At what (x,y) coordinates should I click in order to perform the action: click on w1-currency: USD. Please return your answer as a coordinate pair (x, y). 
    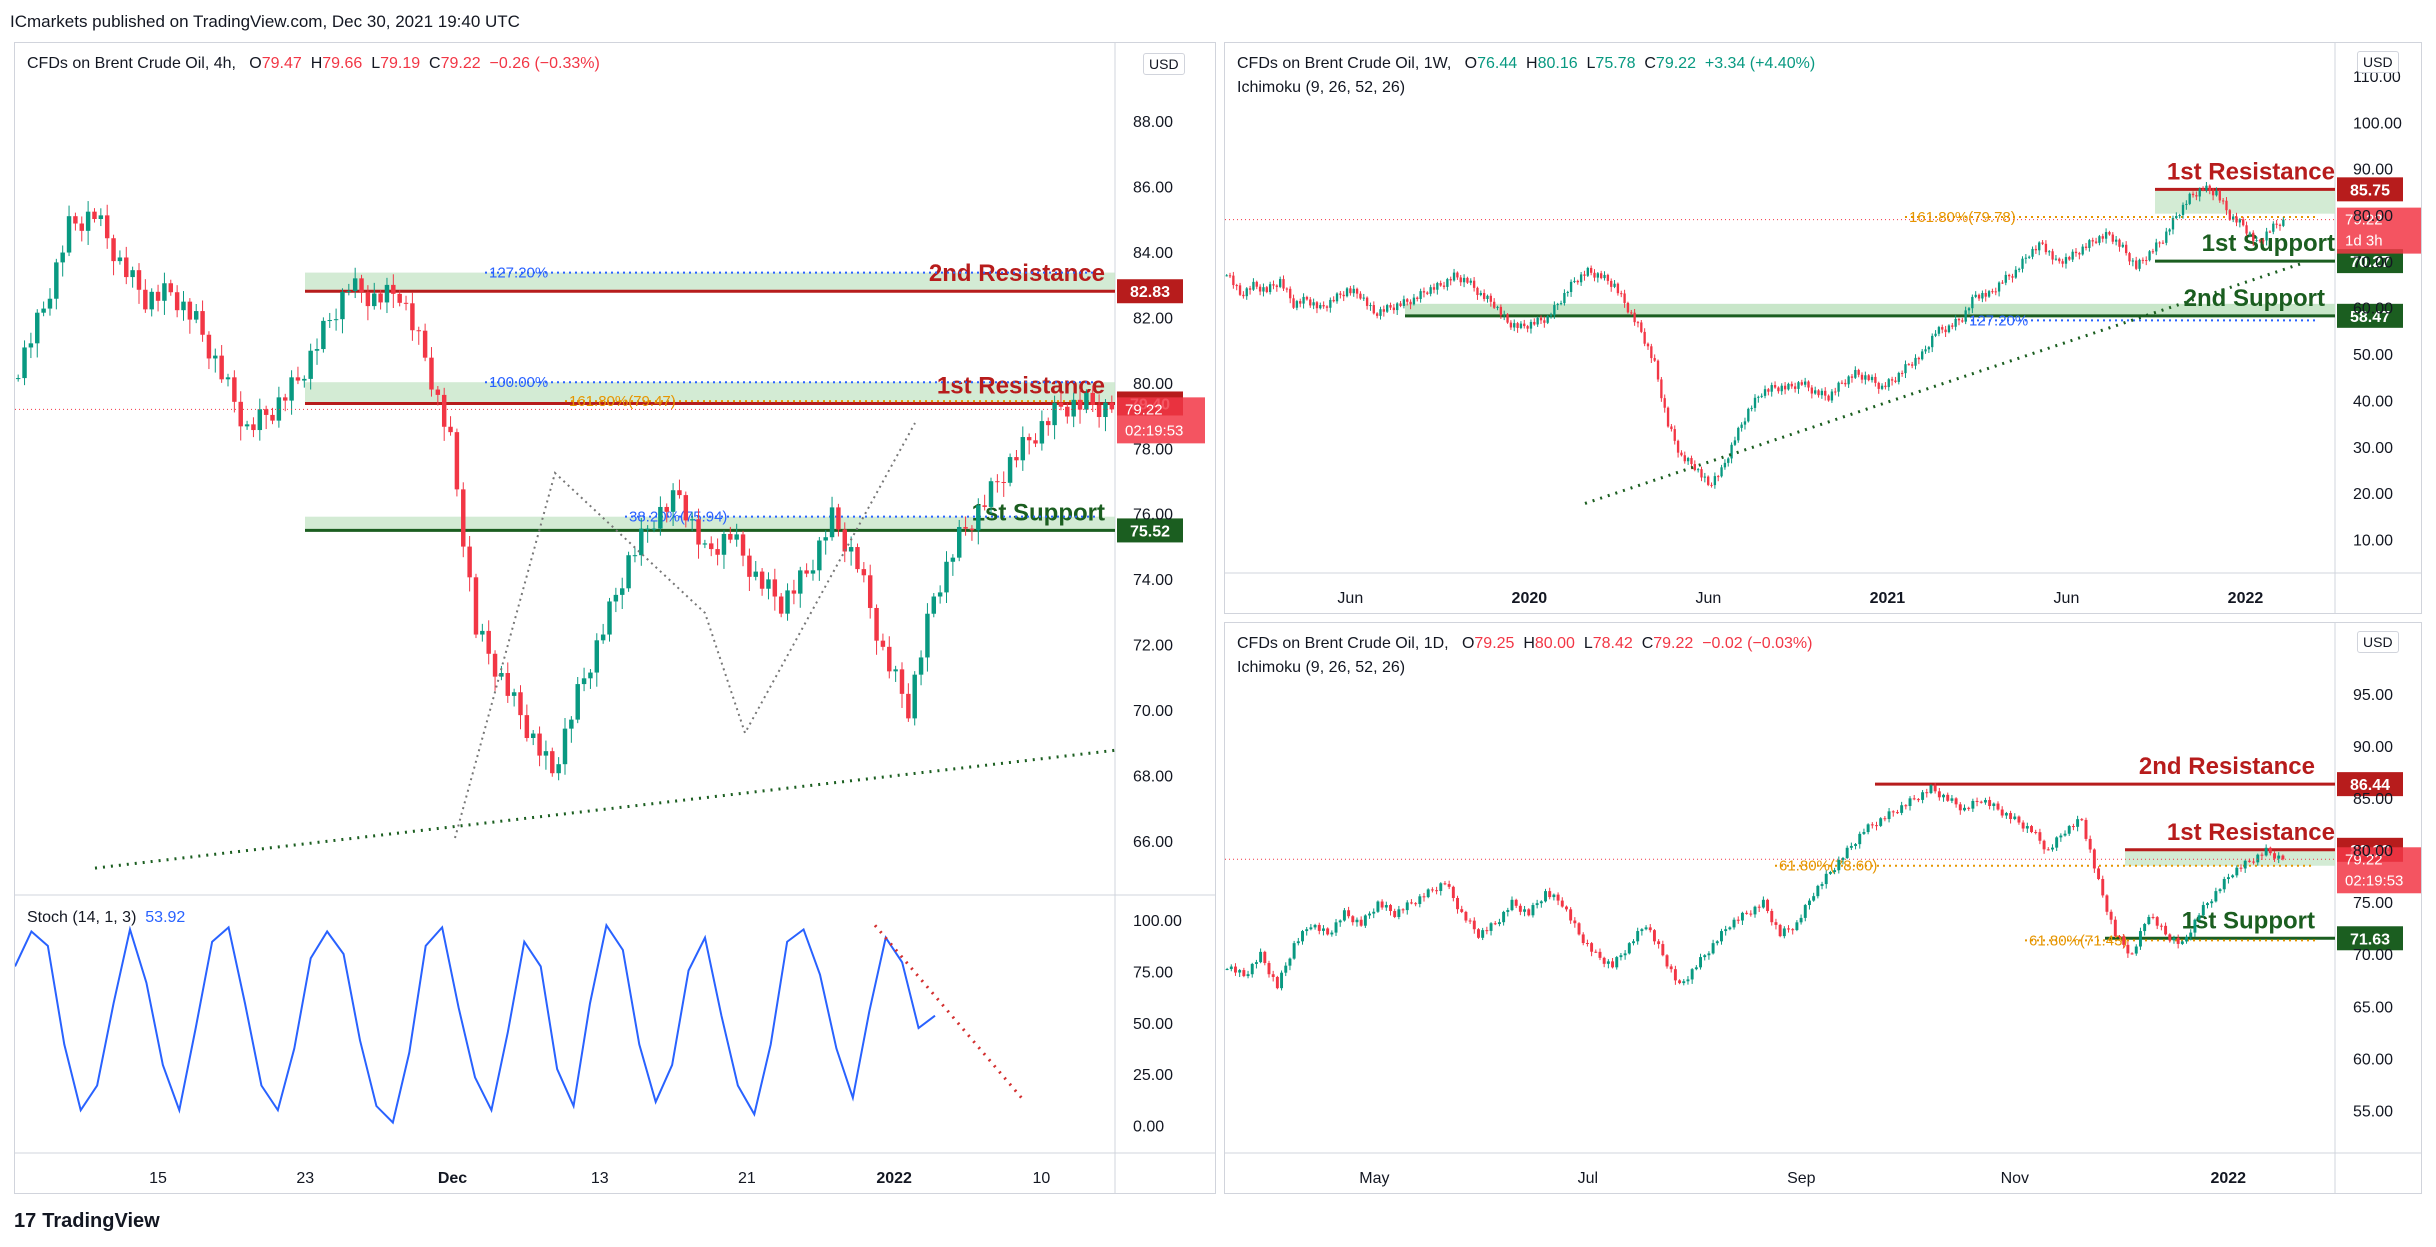
    Looking at the image, I should click on (2378, 62).